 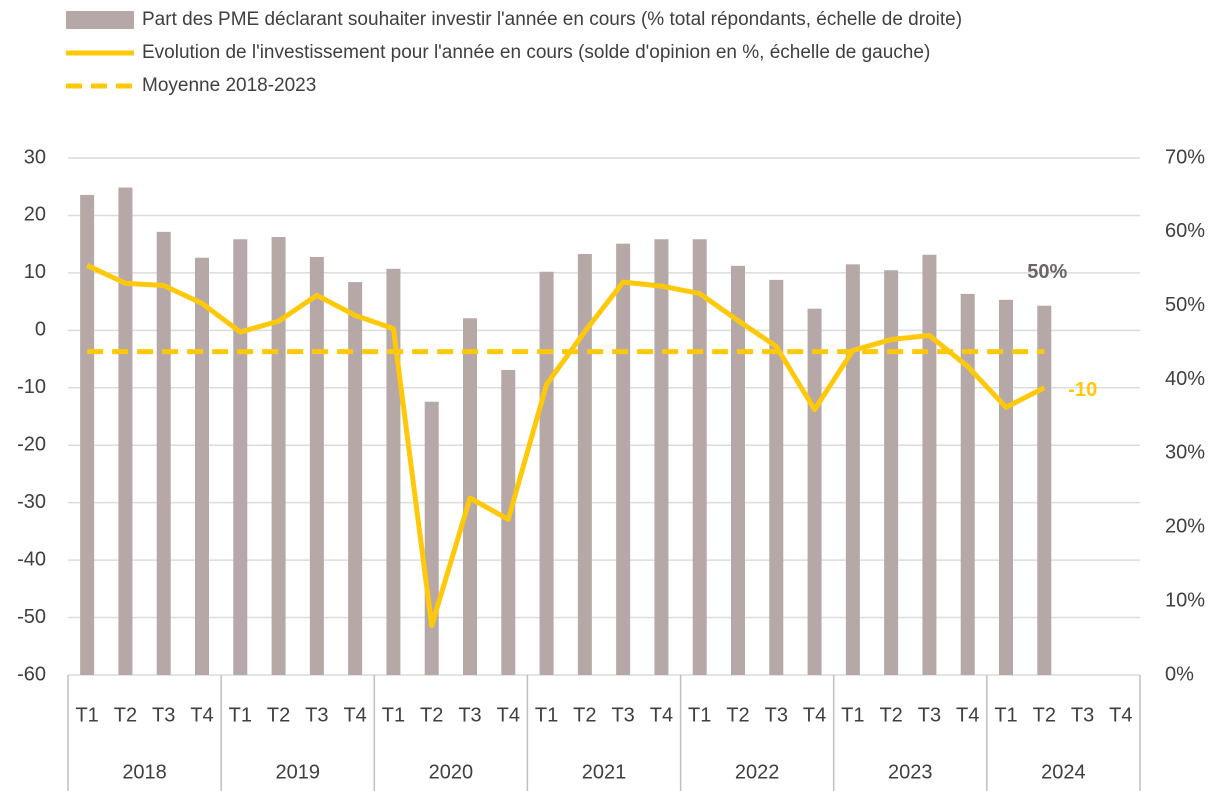 I want to click on year-label: 2018, so click(x=144, y=772).